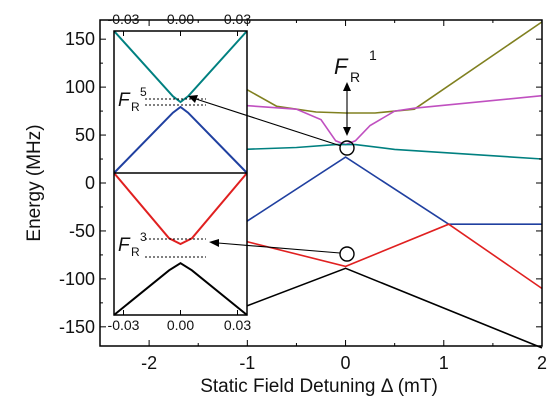 The image size is (552, 403). Describe the element at coordinates (82, 231) in the screenshot. I see `y-tick-label: -50` at that location.